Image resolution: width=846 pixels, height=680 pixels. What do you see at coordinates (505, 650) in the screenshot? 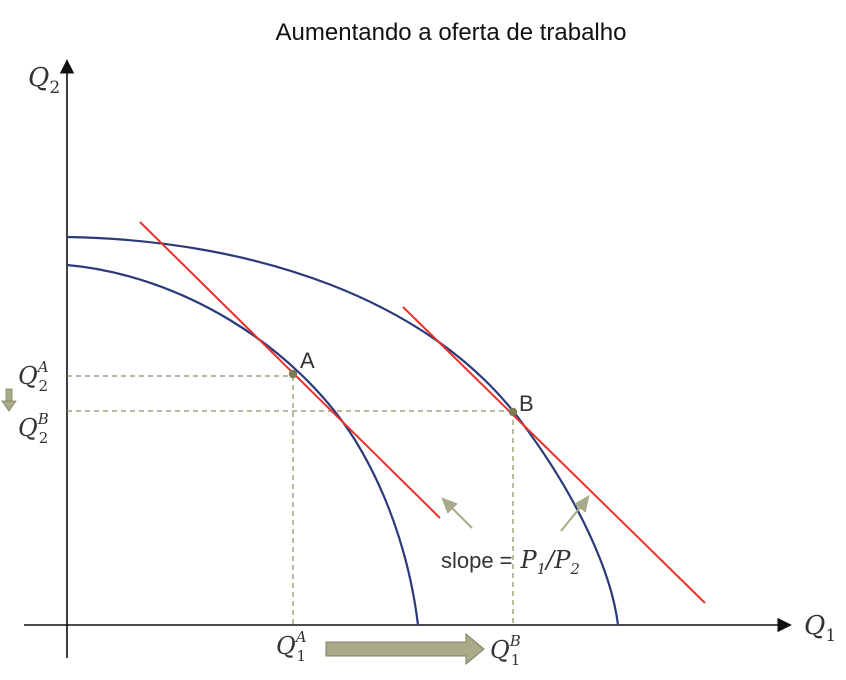
I see `tick-q1b: QB 1` at bounding box center [505, 650].